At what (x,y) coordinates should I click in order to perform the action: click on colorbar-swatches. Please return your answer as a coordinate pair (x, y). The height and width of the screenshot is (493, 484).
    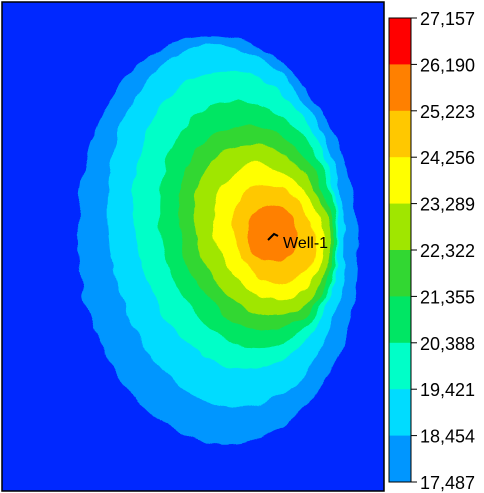
    Looking at the image, I should click on (400, 250).